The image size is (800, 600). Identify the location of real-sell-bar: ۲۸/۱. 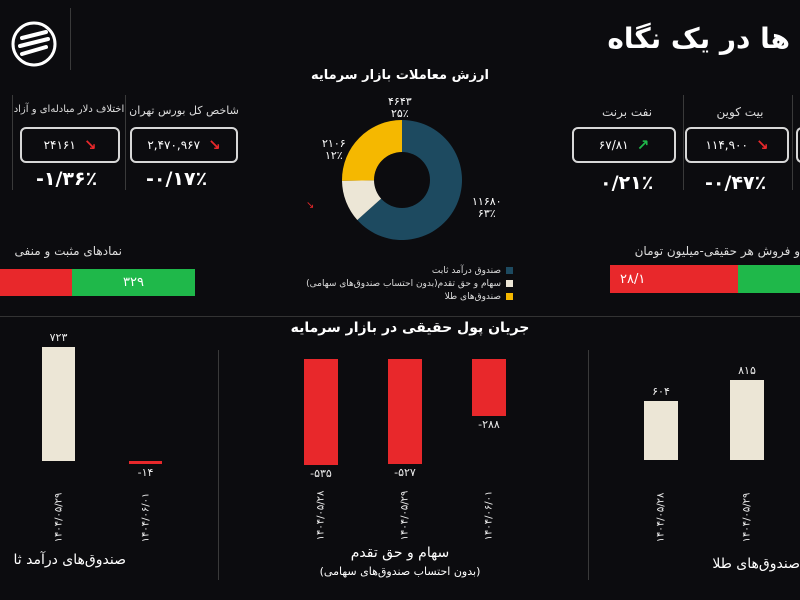
(674, 279).